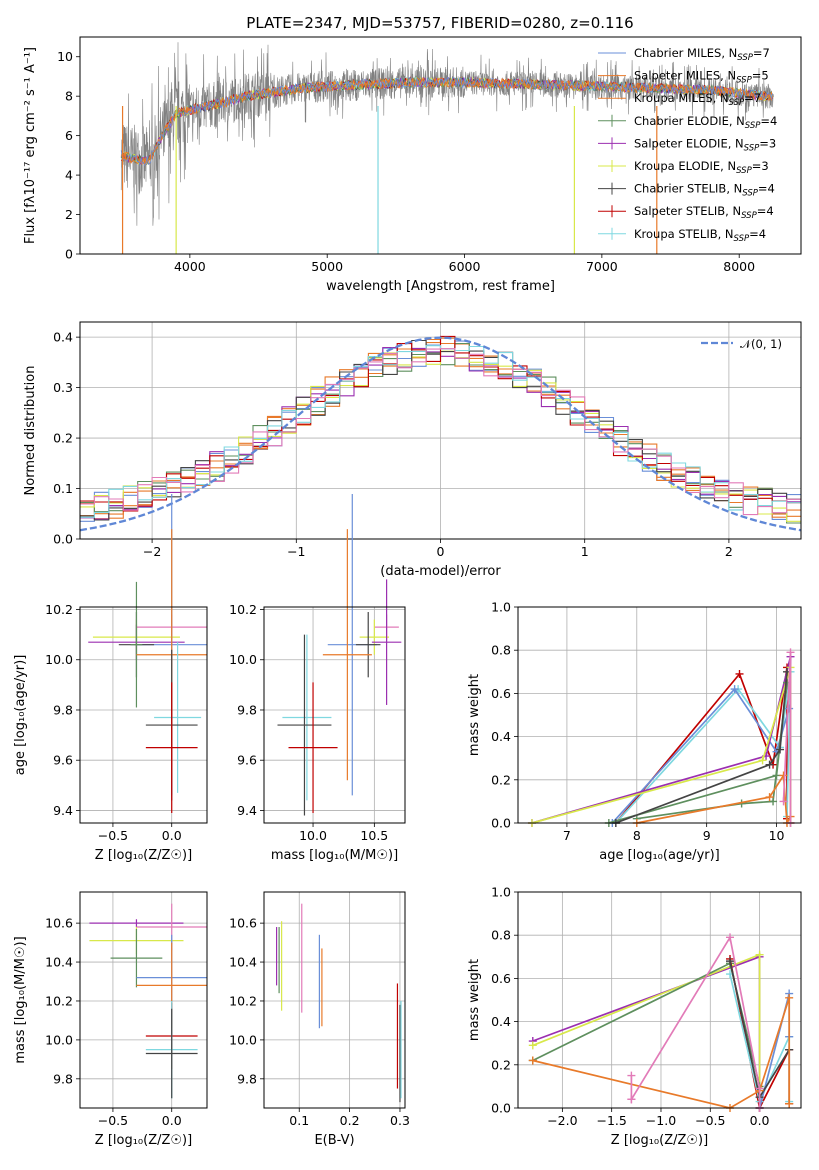 Image resolution: width=819 pixels, height=1170 pixels. Describe the element at coordinates (701, 167) in the screenshot. I see `legend-label-kroupa_elodie: Kroupa ELODIE, NSSP=3` at that location.